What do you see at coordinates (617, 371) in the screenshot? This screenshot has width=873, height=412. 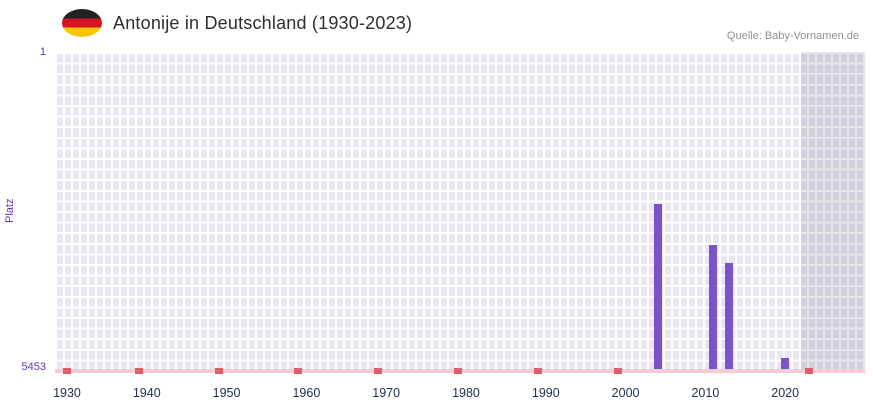 I see `no-rank-marker-1999` at bounding box center [617, 371].